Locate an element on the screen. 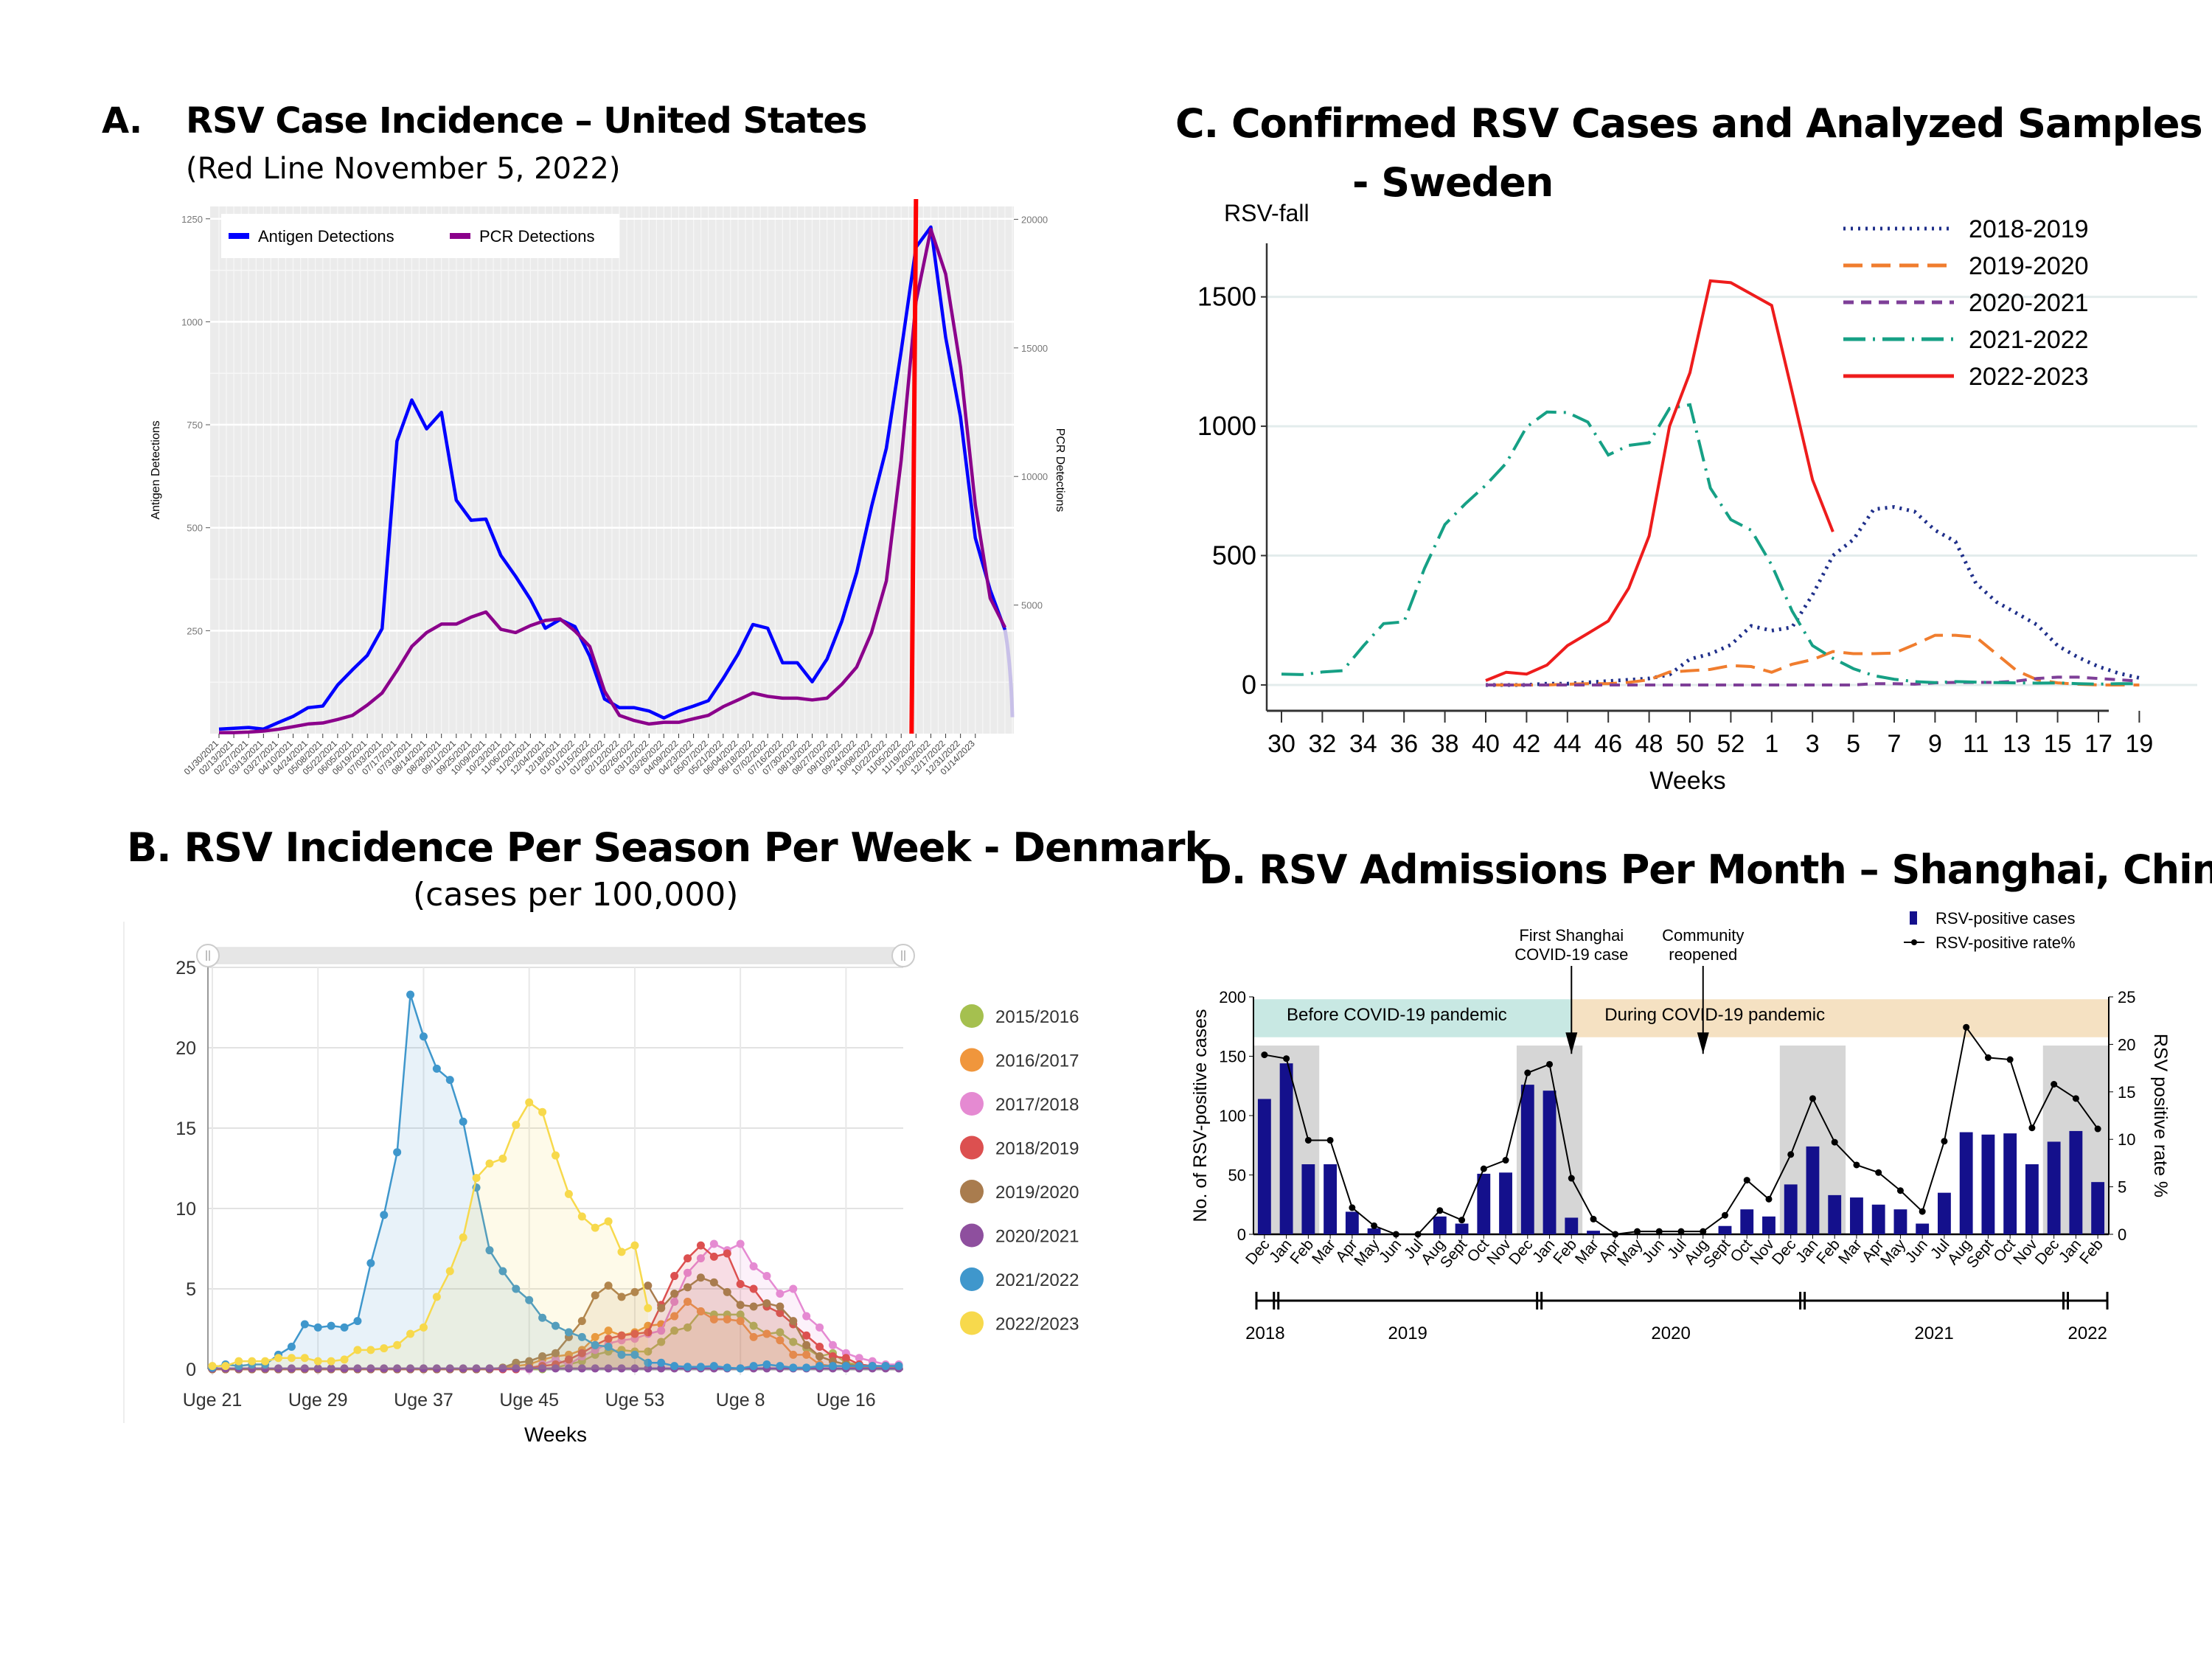  x-tick-label: 30 is located at coordinates (1281, 744).